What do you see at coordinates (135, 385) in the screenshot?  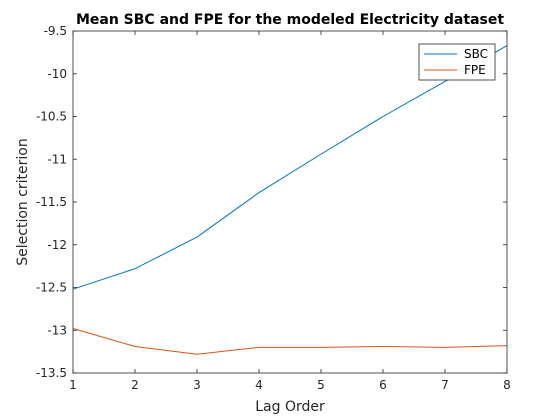 I see `x-tick-label: 2` at bounding box center [135, 385].